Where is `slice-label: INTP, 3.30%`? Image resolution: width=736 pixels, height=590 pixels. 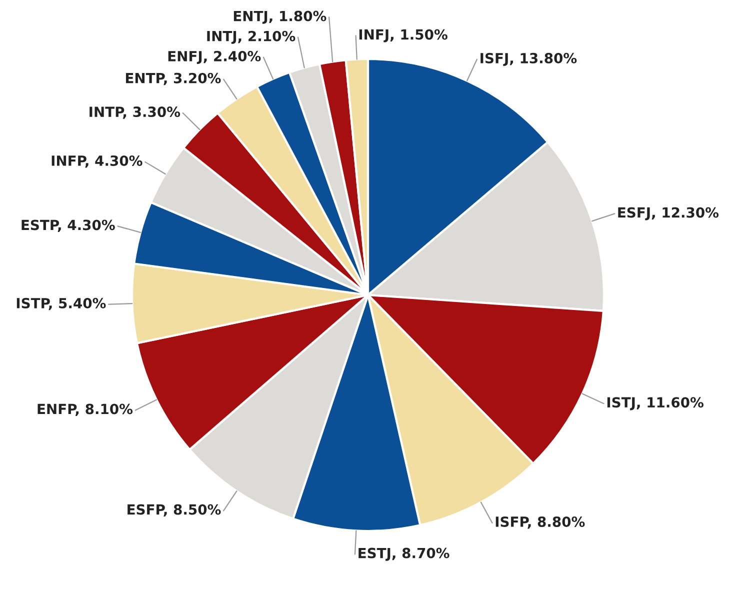
slice-label: INTP, 3.30% is located at coordinates (135, 112).